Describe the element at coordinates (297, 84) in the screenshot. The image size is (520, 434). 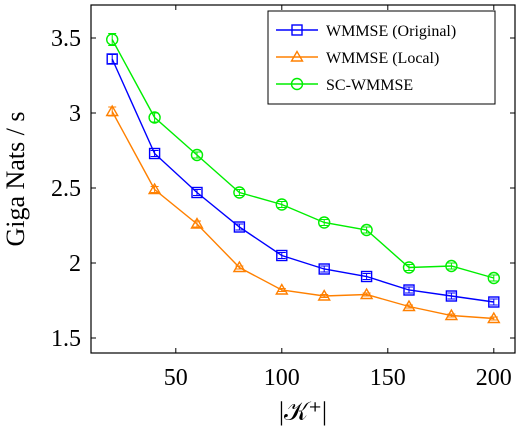
I see `circle-marker-legend` at that location.